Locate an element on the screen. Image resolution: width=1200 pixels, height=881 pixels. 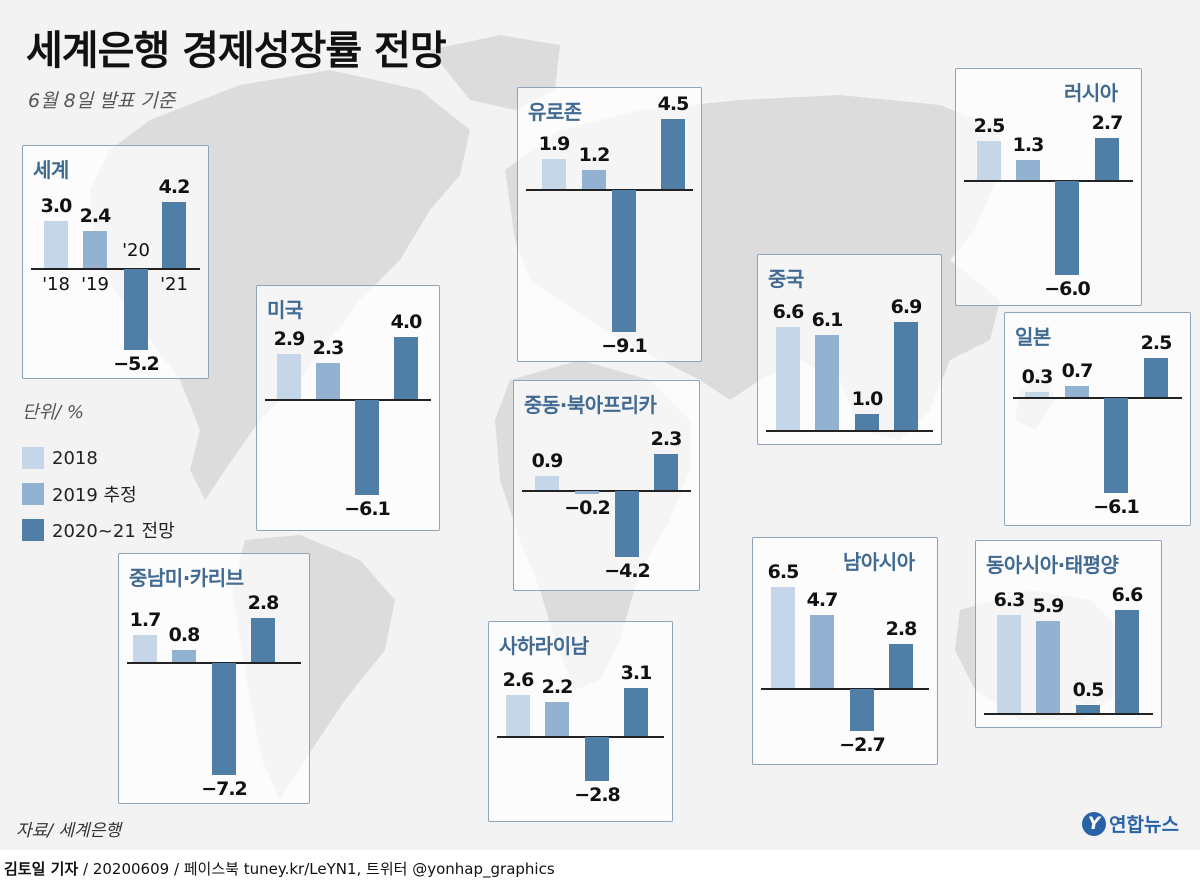
source-note: 자료/ 세계은행 is located at coordinates (68, 831).